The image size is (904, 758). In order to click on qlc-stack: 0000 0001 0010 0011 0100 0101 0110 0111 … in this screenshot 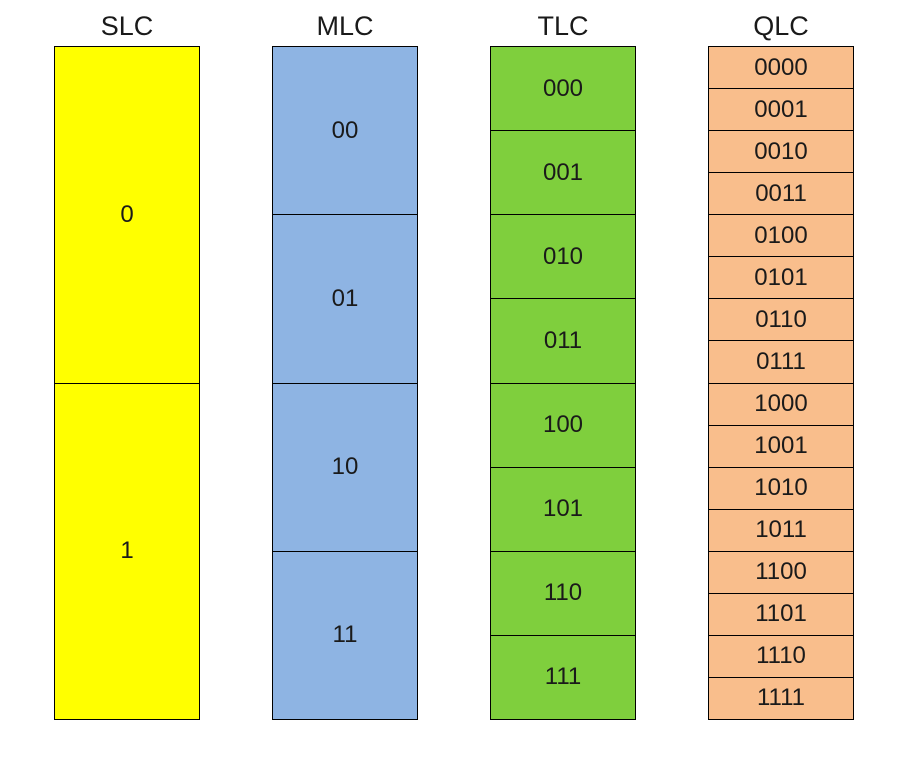, I will do `click(781, 383)`.